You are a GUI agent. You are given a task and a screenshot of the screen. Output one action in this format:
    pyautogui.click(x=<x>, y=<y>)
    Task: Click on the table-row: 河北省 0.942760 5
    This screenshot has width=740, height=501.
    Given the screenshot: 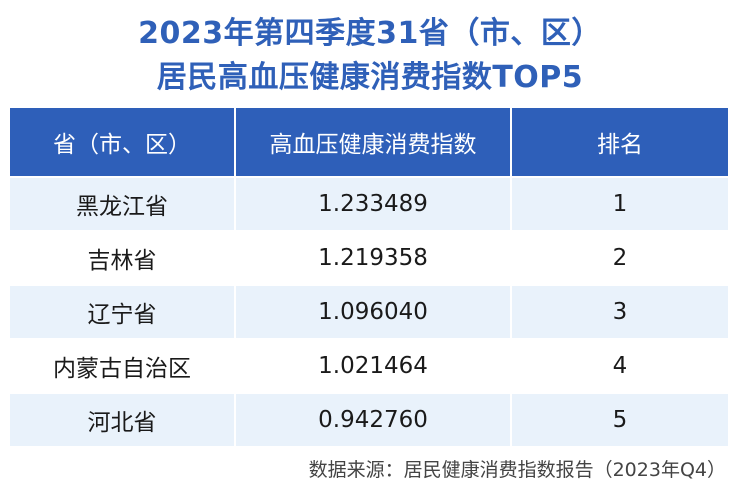 What is the action you would take?
    pyautogui.click(x=369, y=419)
    